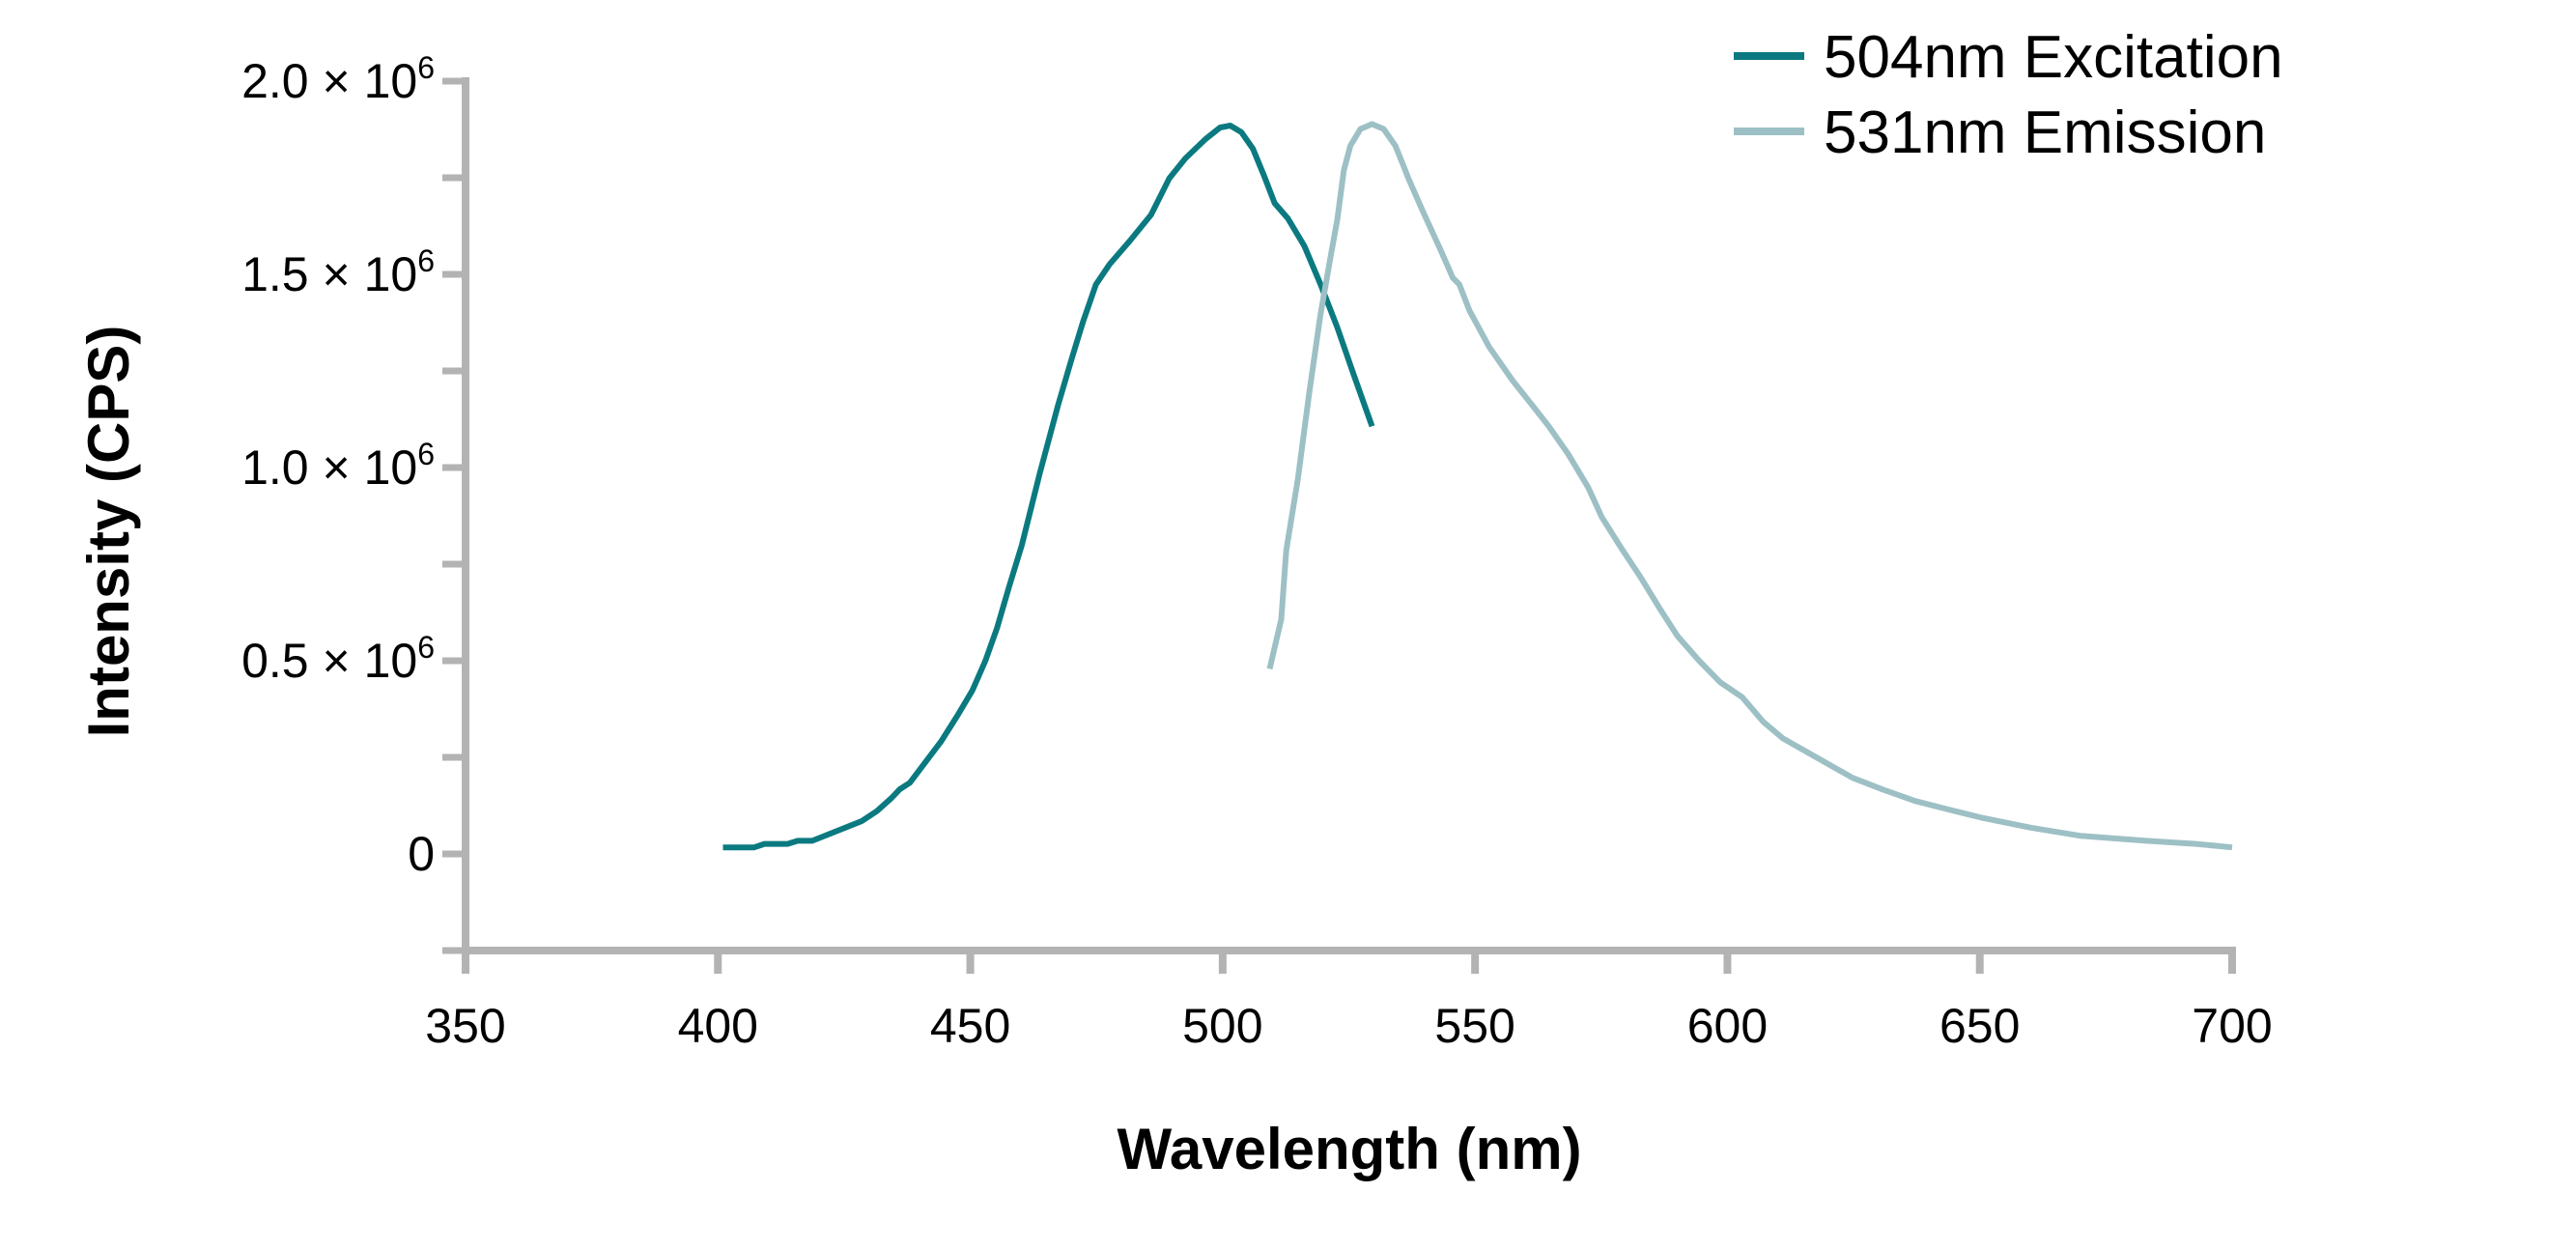 This screenshot has width=2576, height=1250. I want to click on x-tick-label: 600, so click(1727, 1026).